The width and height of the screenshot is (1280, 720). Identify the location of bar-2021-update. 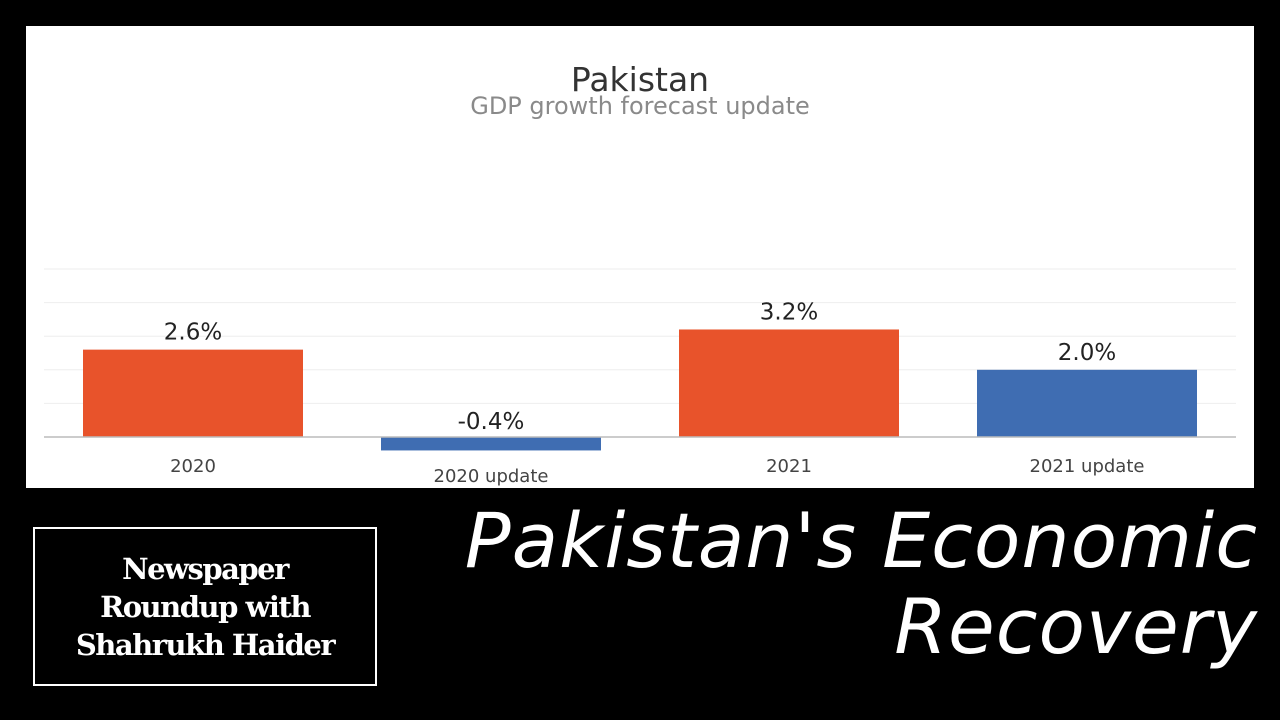
(1087, 403).